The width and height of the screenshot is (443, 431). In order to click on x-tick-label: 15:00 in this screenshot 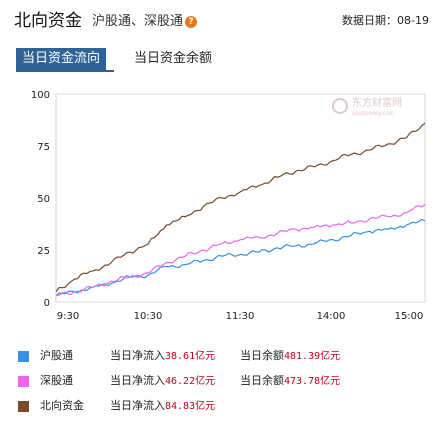, I will do `click(409, 316)`.